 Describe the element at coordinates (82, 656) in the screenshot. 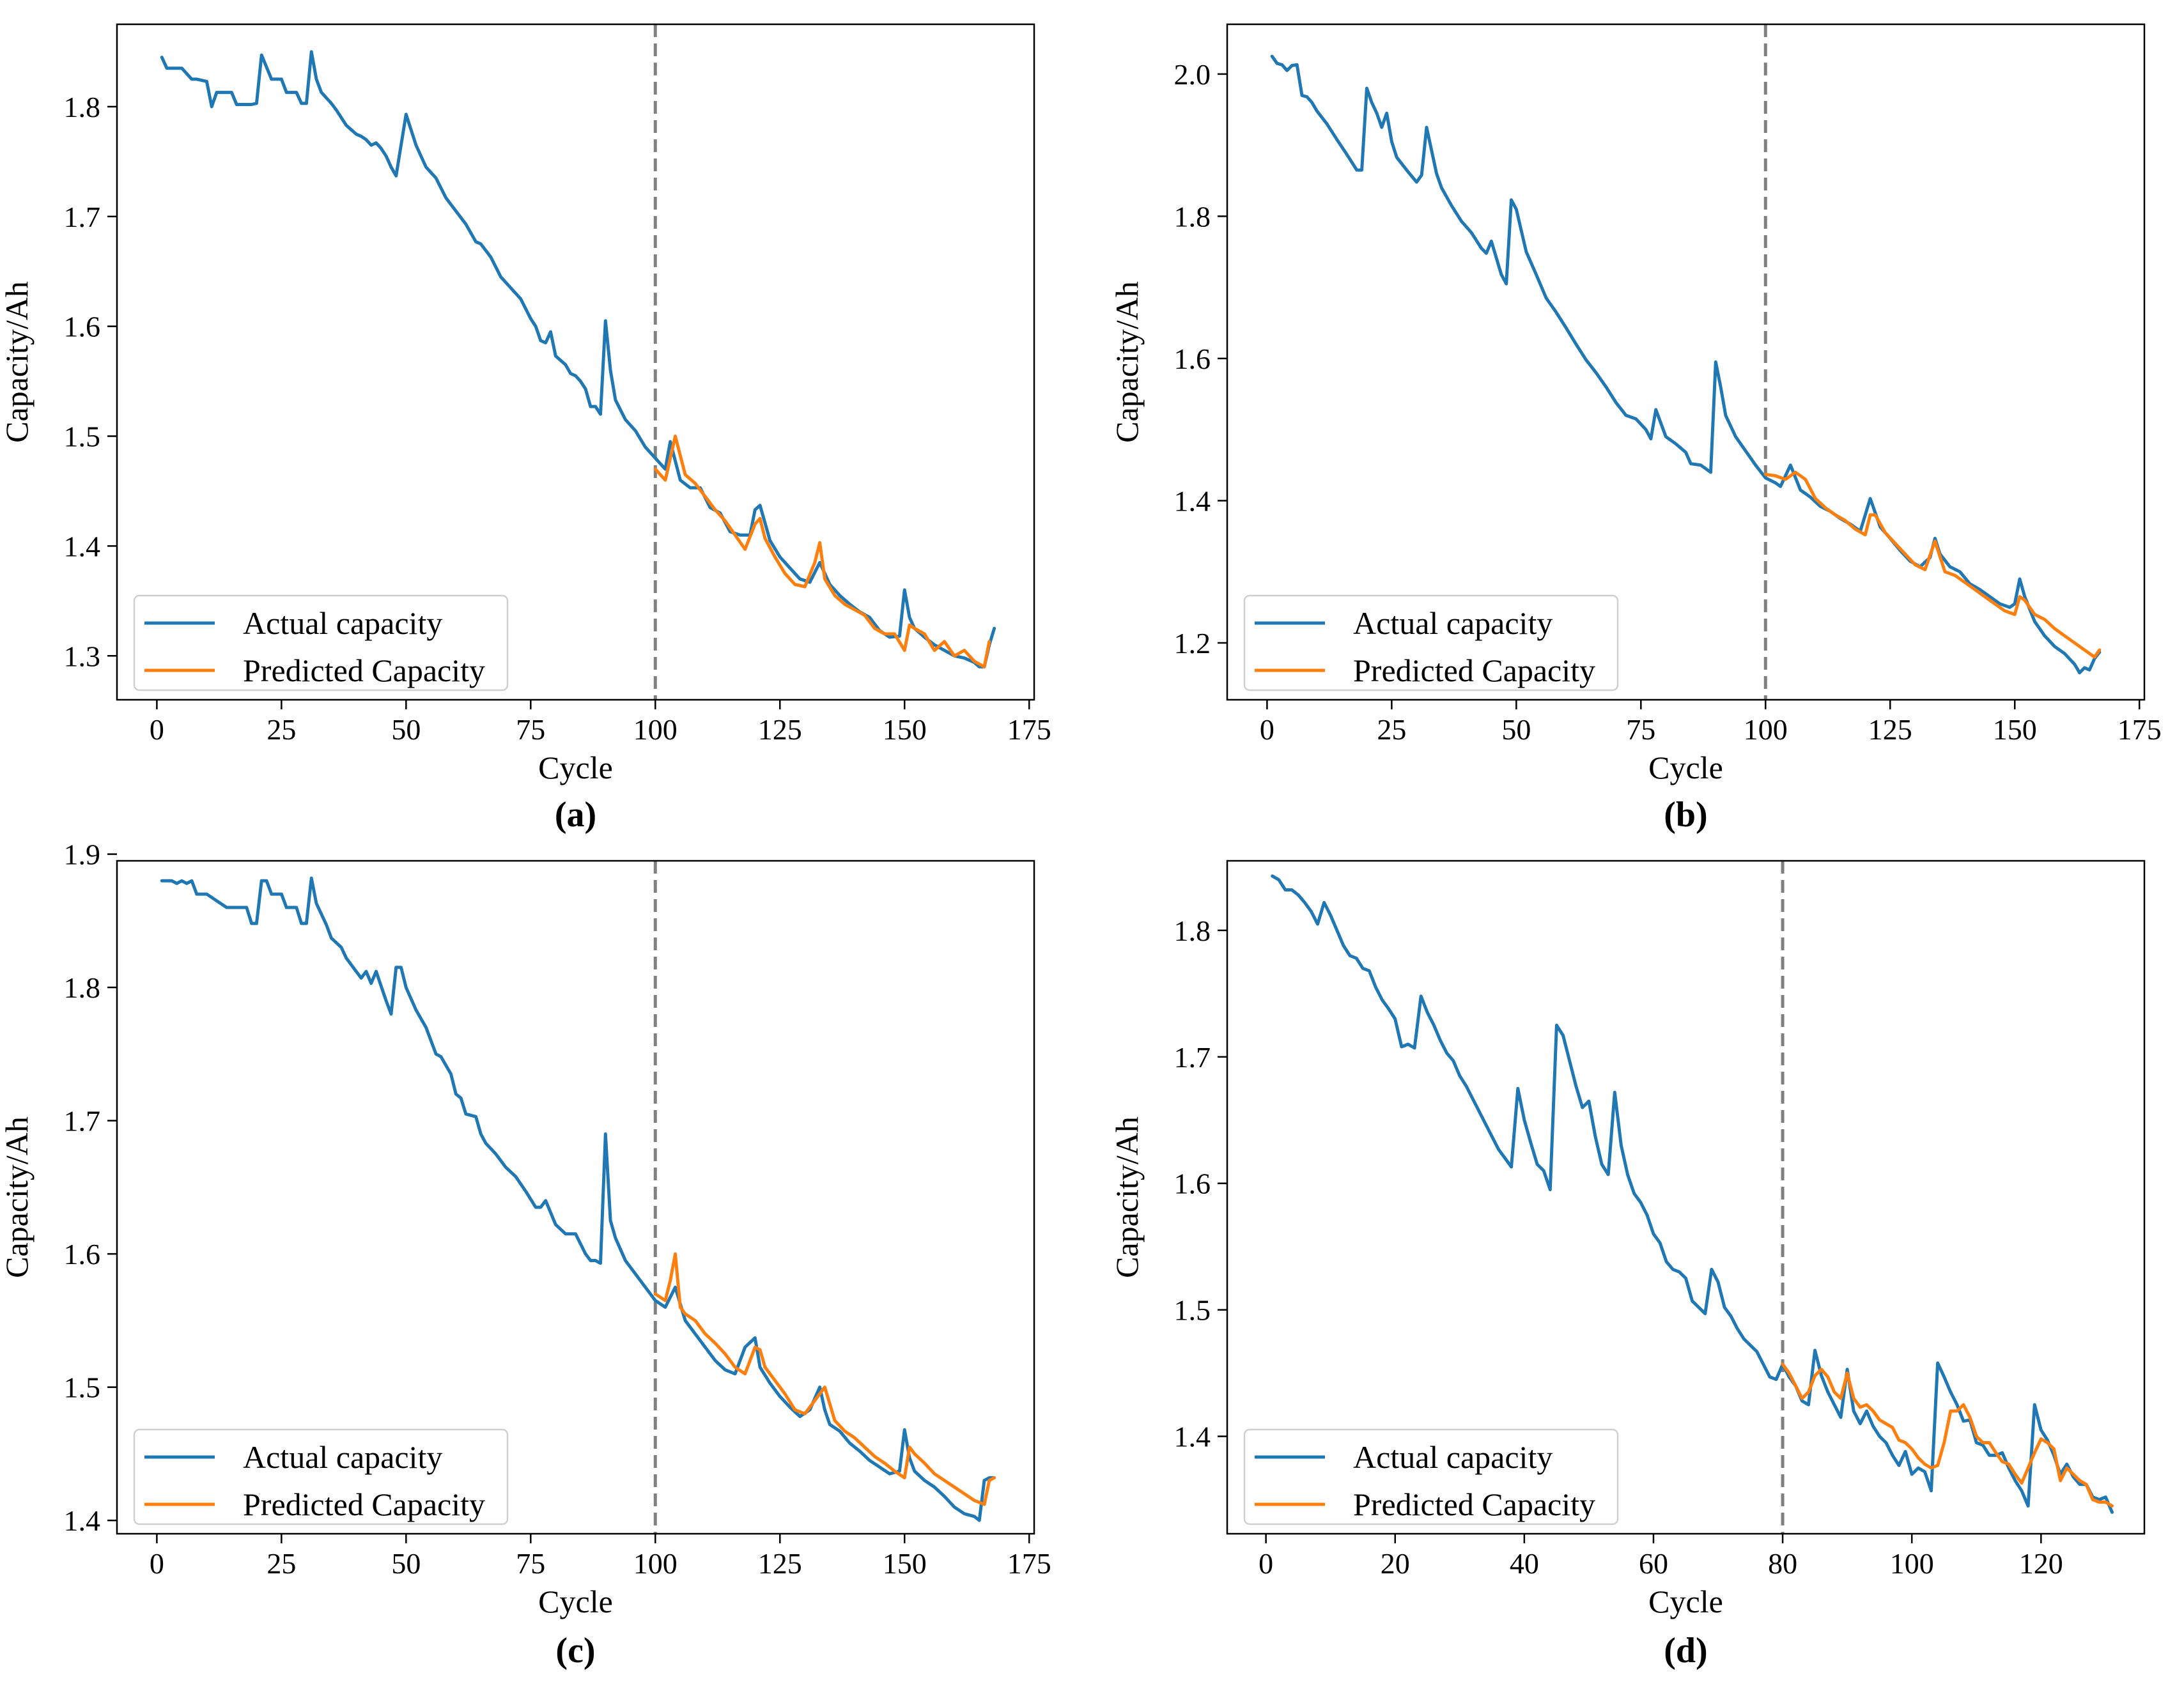

I see `y-tick-label: 1.3` at that location.